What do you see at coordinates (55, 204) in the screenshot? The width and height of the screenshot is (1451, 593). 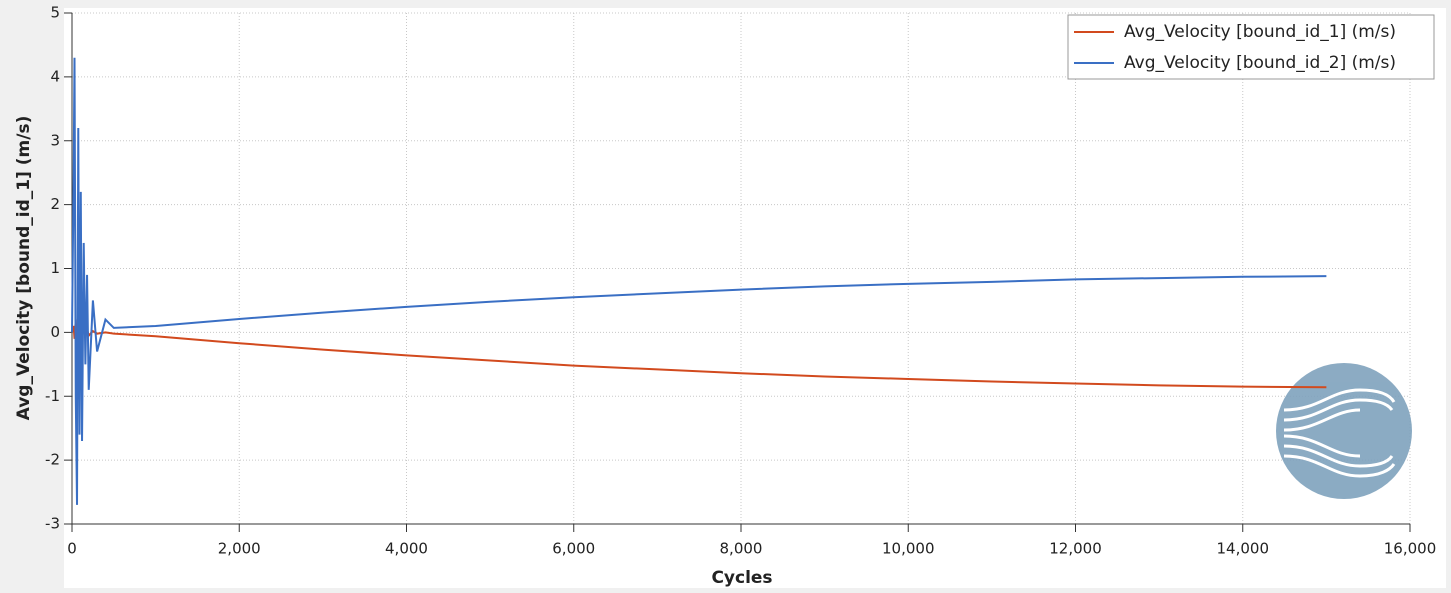 I see `y-tick-label: 2` at bounding box center [55, 204].